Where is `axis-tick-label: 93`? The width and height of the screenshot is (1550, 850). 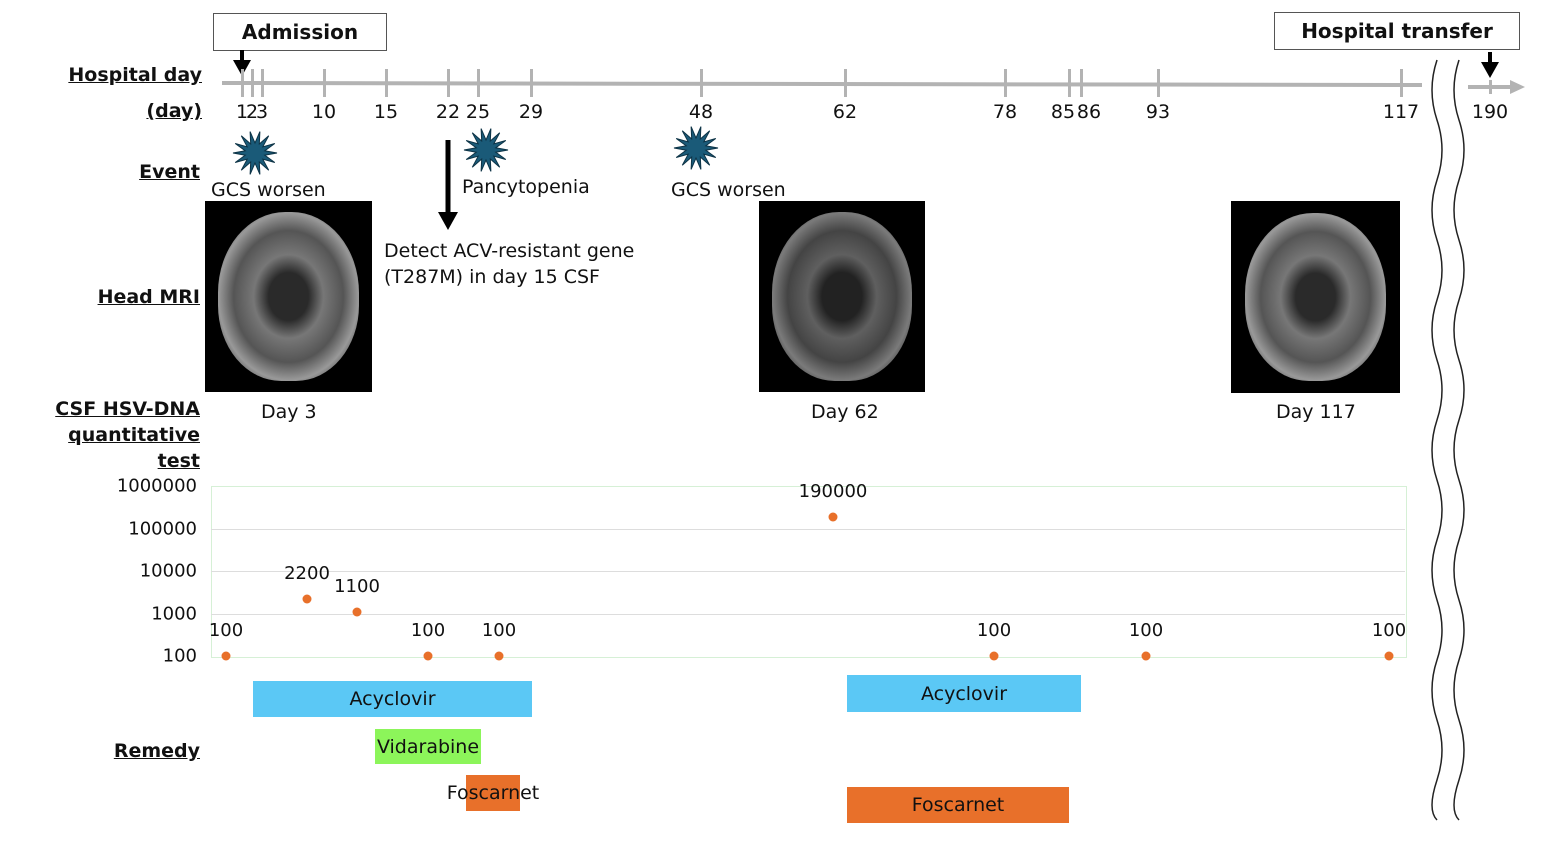 axis-tick-label: 93 is located at coordinates (1158, 112).